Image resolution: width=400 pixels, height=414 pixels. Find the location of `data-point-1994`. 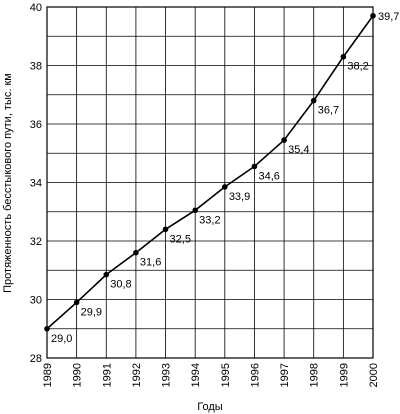

data-point-1994 is located at coordinates (195, 210).